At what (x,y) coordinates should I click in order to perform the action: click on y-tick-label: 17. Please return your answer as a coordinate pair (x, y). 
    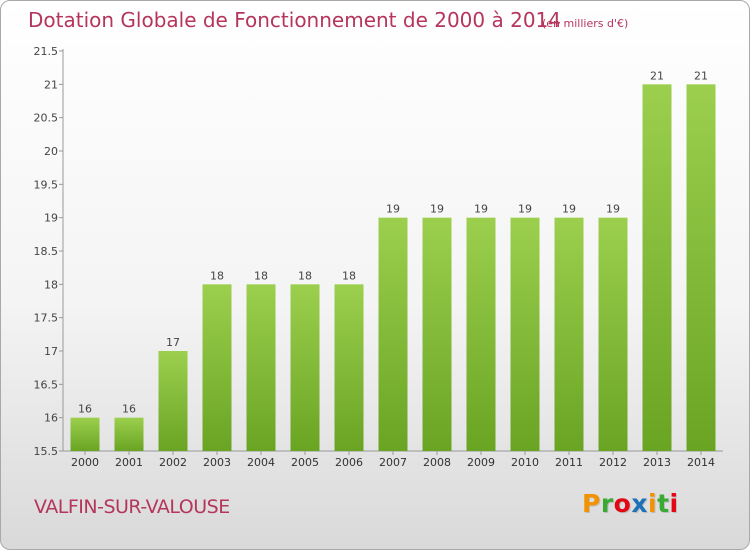
    Looking at the image, I should click on (51, 351).